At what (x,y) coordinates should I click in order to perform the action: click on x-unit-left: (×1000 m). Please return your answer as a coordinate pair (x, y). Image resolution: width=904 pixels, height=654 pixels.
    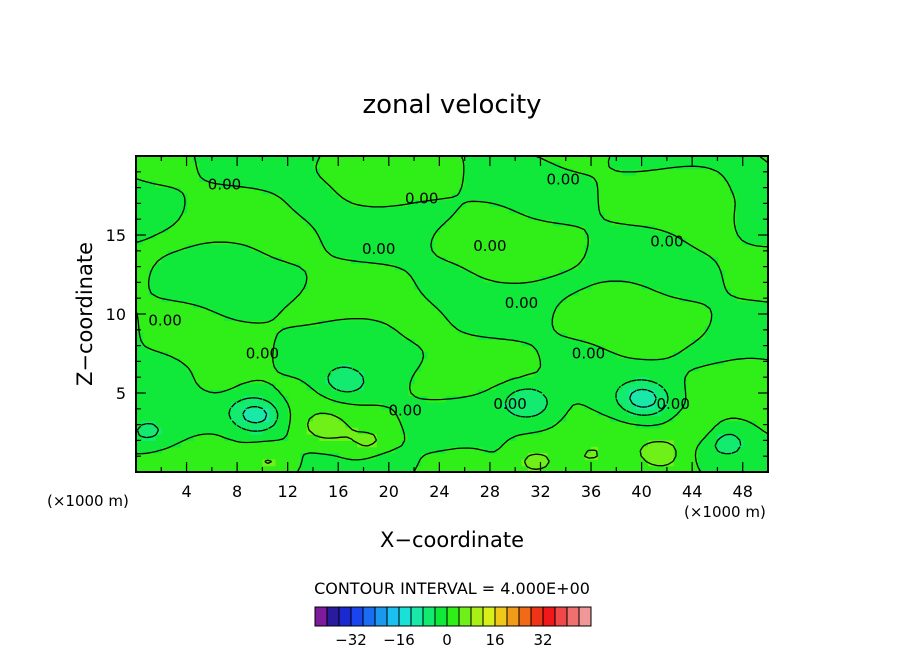
    Looking at the image, I should click on (88, 501).